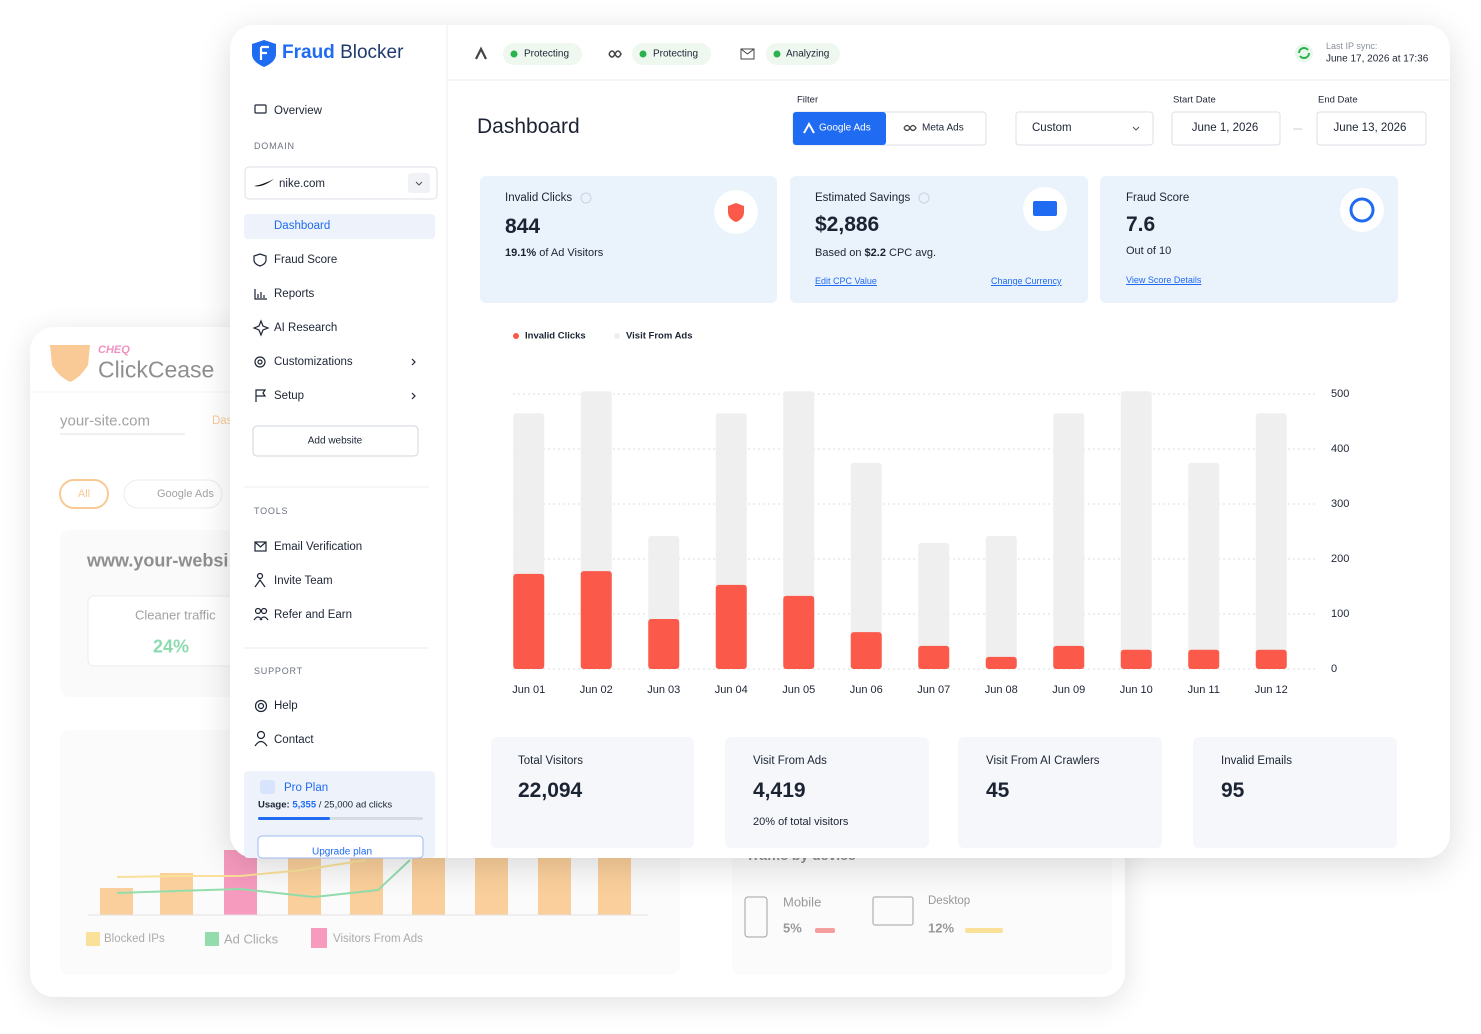  I want to click on filter-pill: All, so click(84, 494).